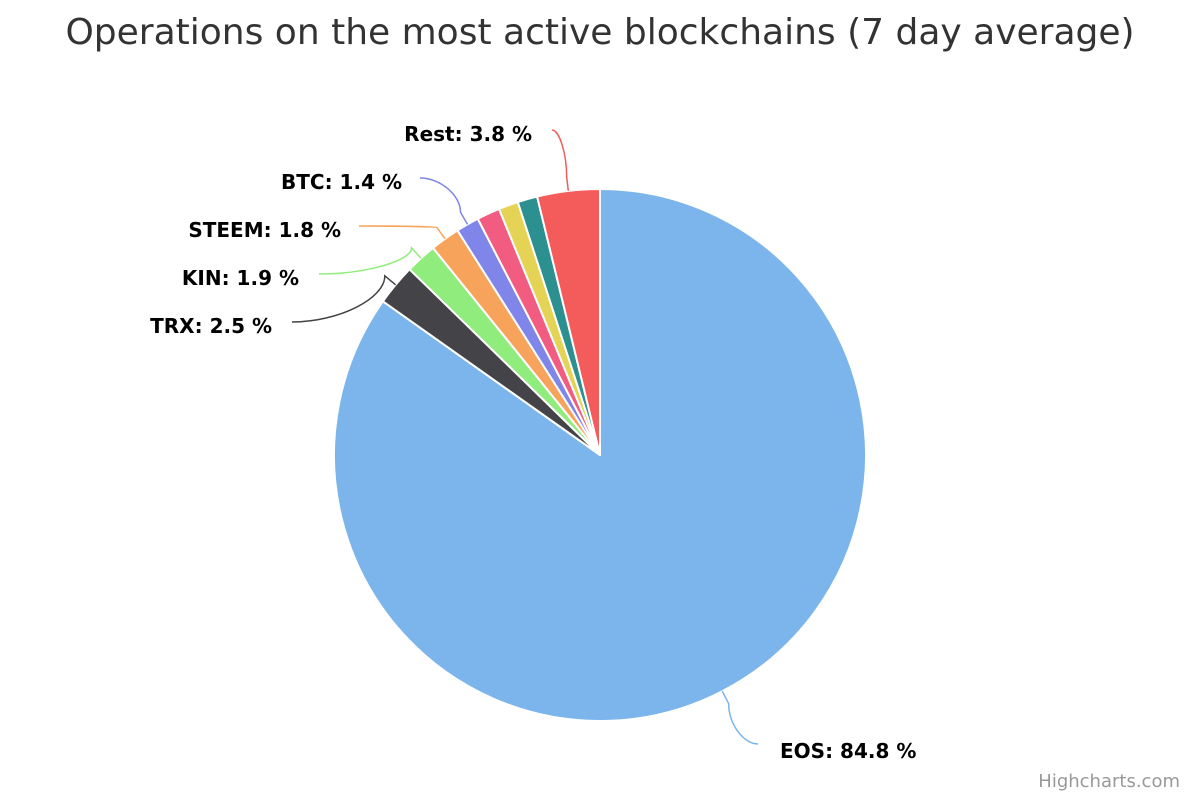 Image resolution: width=1200 pixels, height=800 pixels. Describe the element at coordinates (560, 160) in the screenshot. I see `connector-line-rest` at that location.